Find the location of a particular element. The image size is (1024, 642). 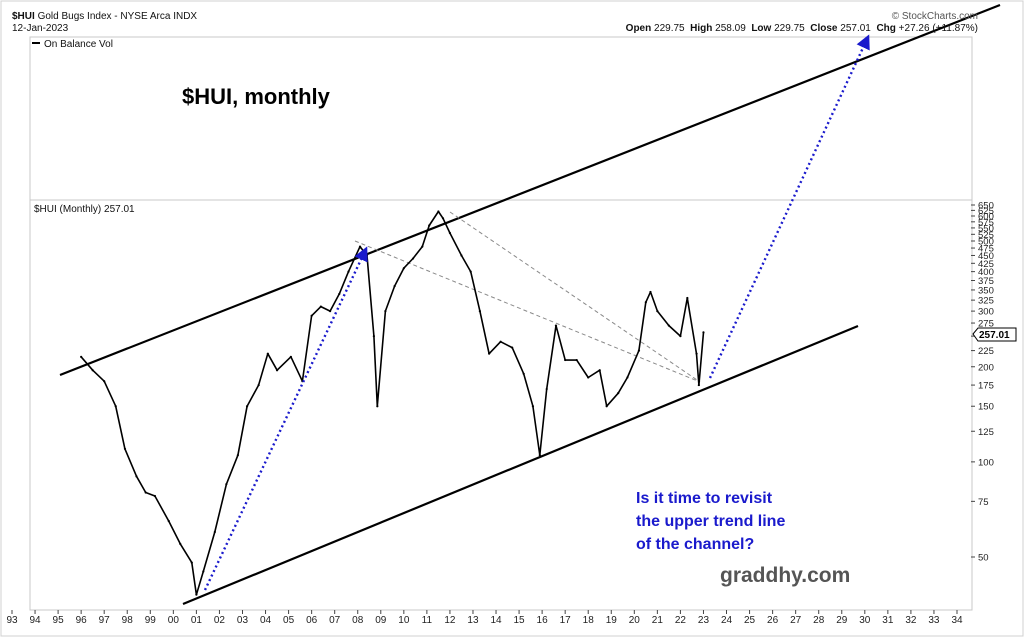

y-tick-label: 425 is located at coordinates (986, 264).